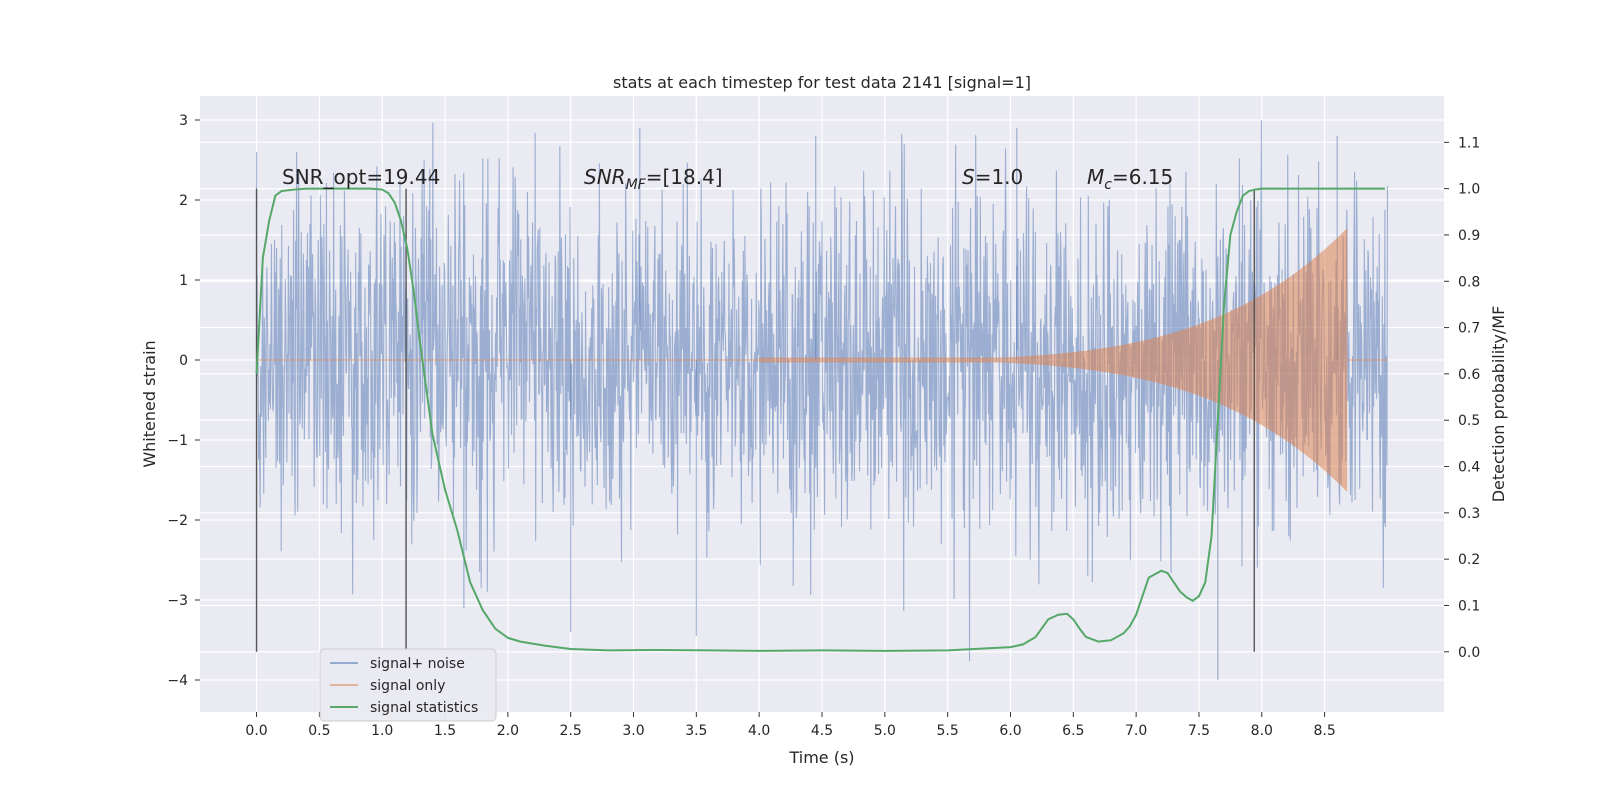 The image size is (1600, 800). Describe the element at coordinates (948, 731) in the screenshot. I see `x-tick-label-11: 5.5` at that location.